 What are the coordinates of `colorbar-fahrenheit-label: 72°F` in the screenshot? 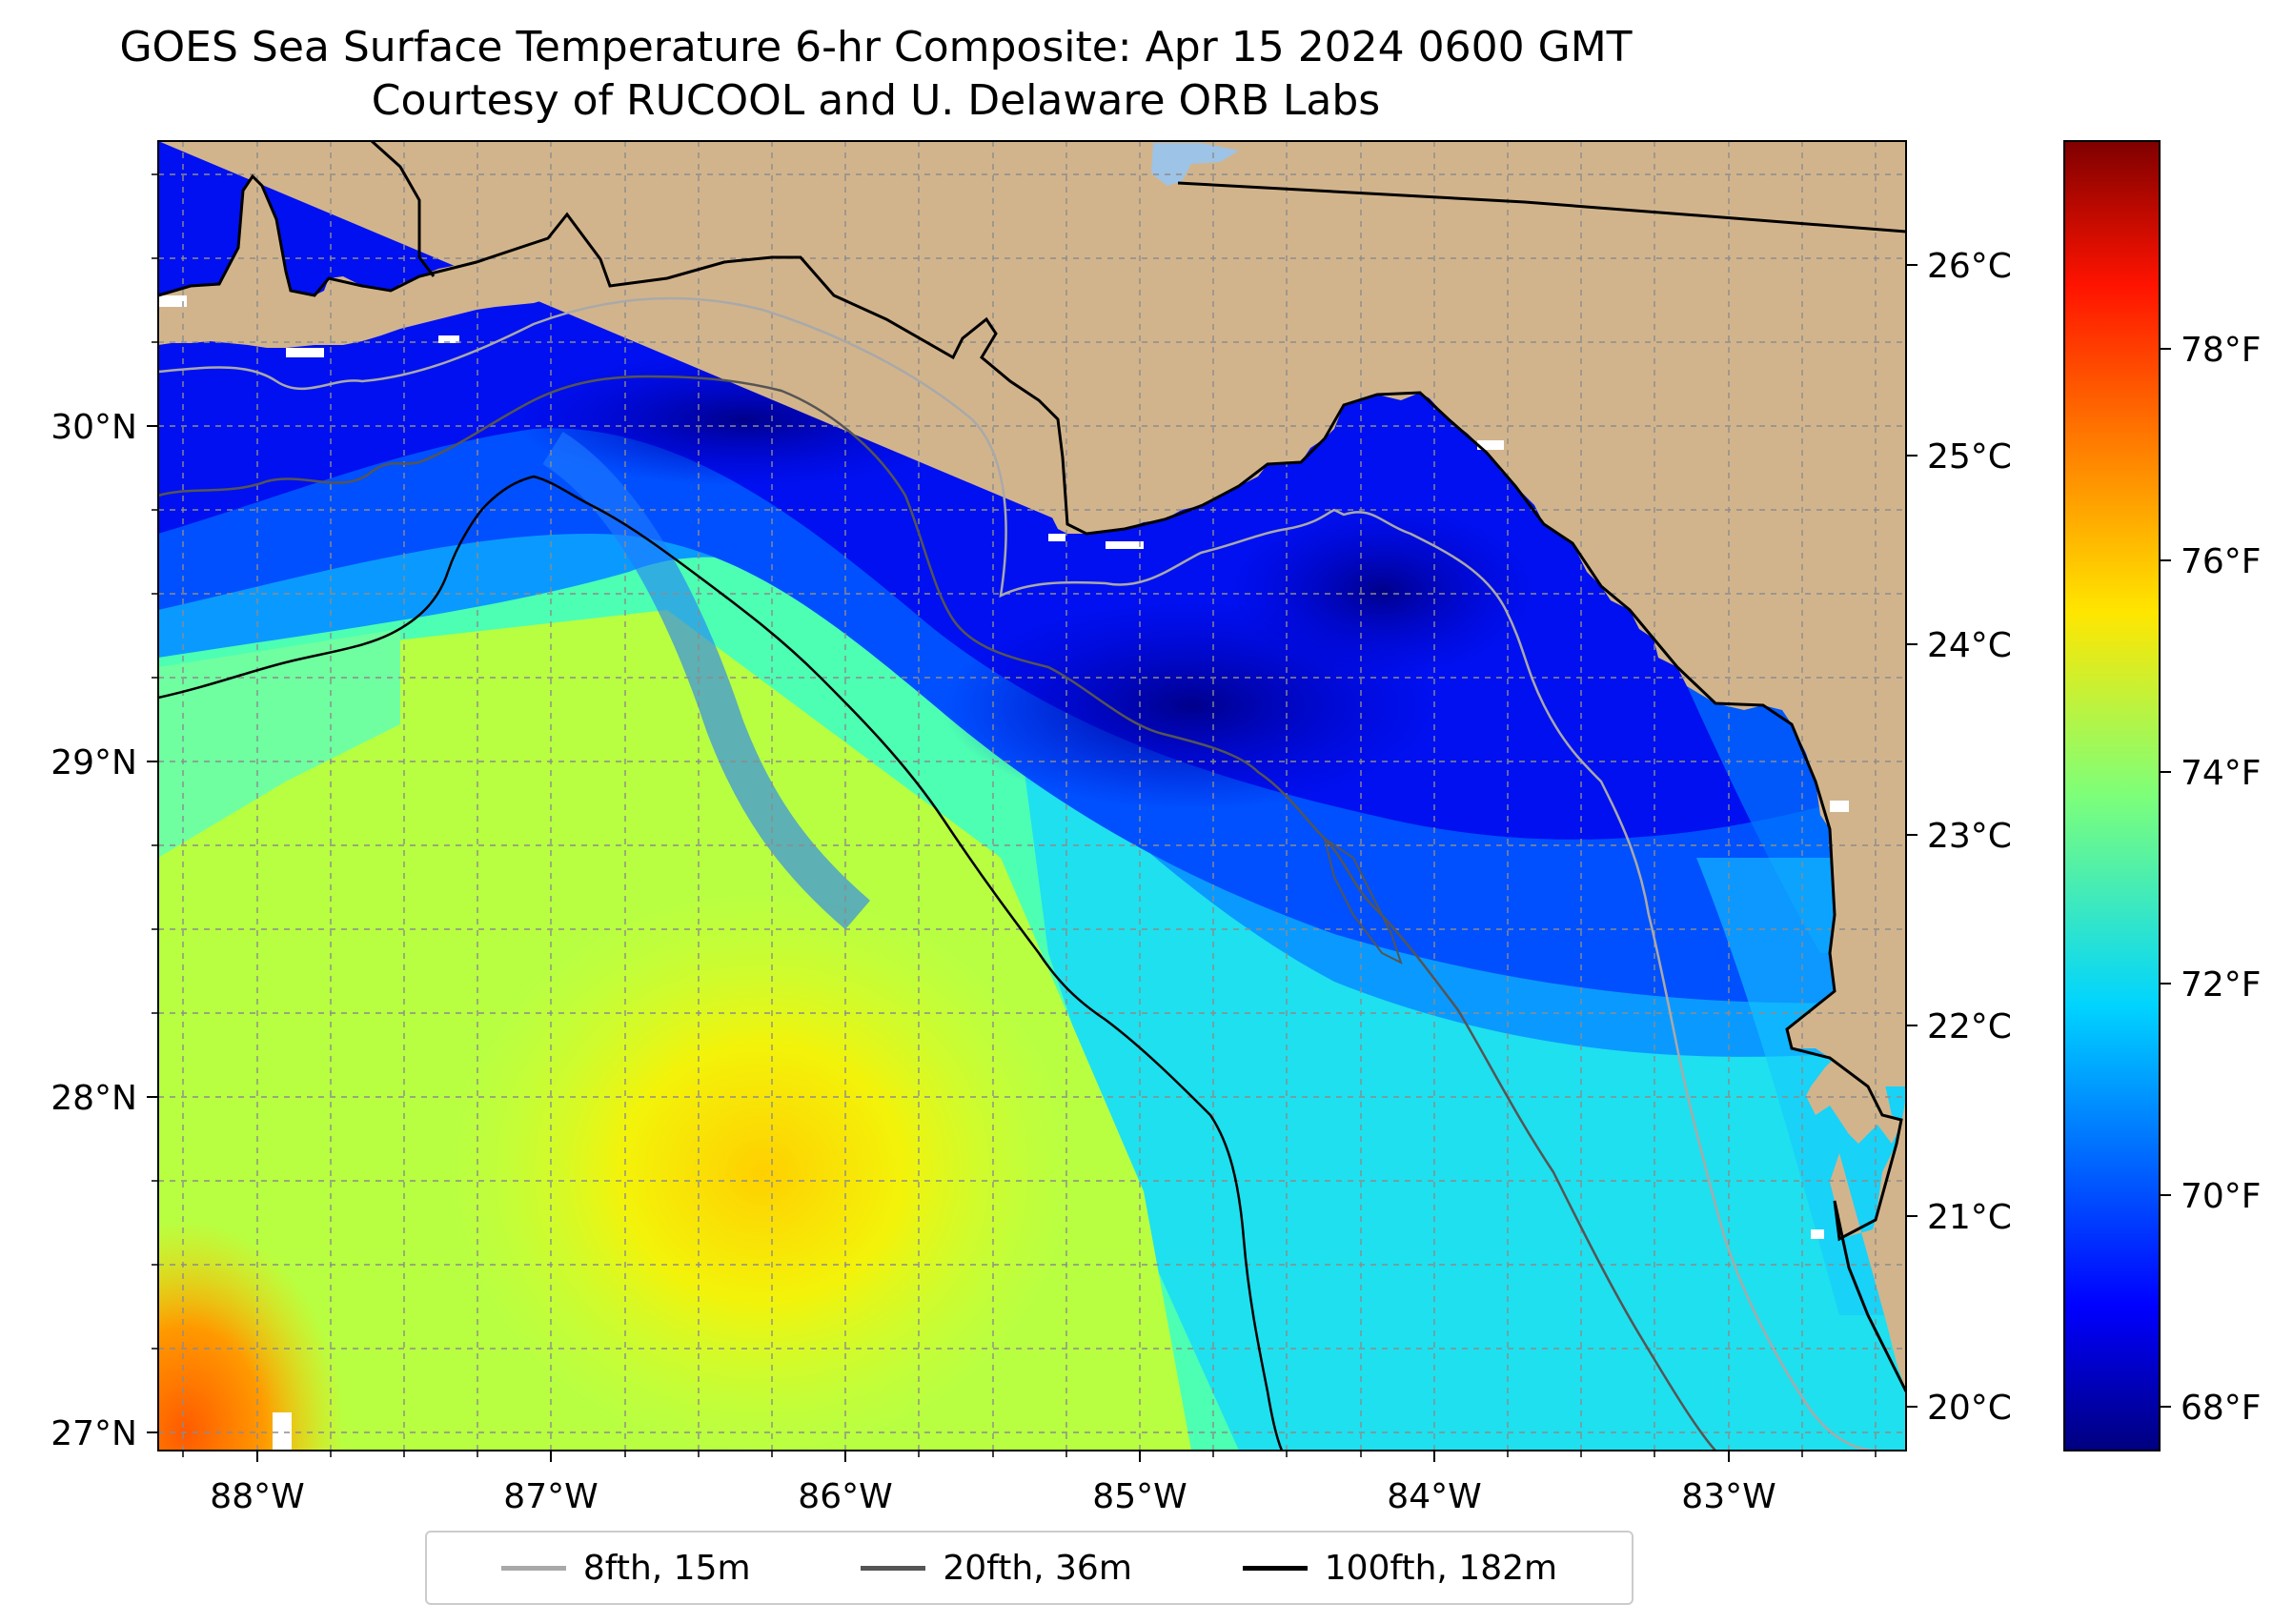 It's located at (2222, 985).